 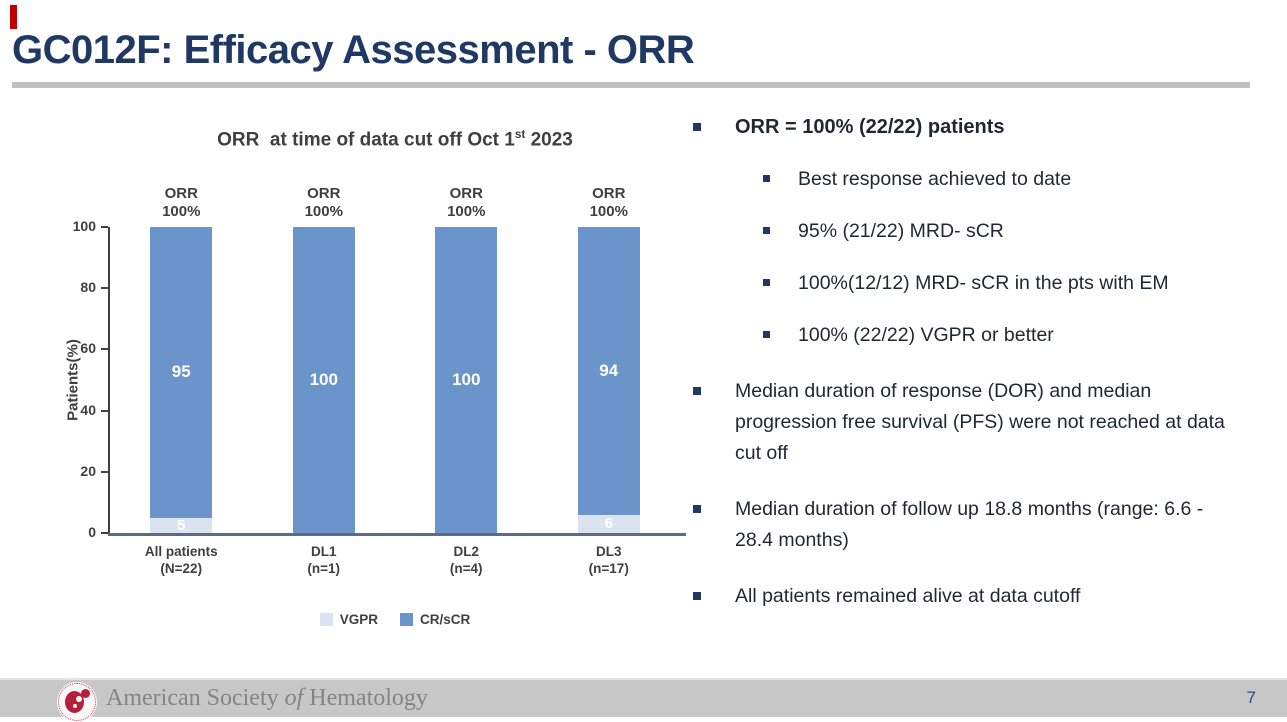 I want to click on y-tick-label: 0, so click(x=92, y=532).